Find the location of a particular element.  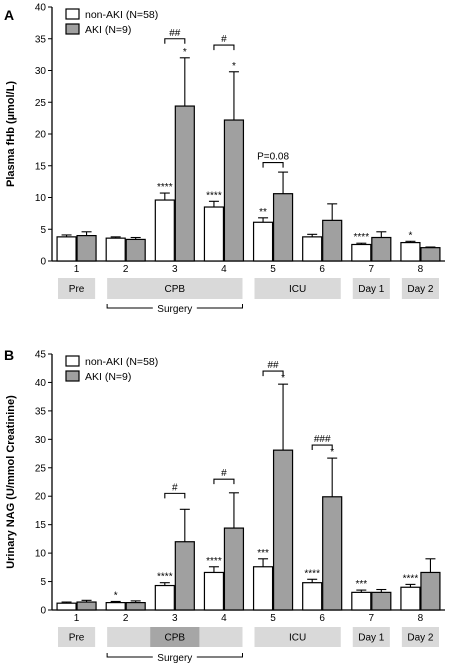

phase-label: Pre is located at coordinates (77, 289).